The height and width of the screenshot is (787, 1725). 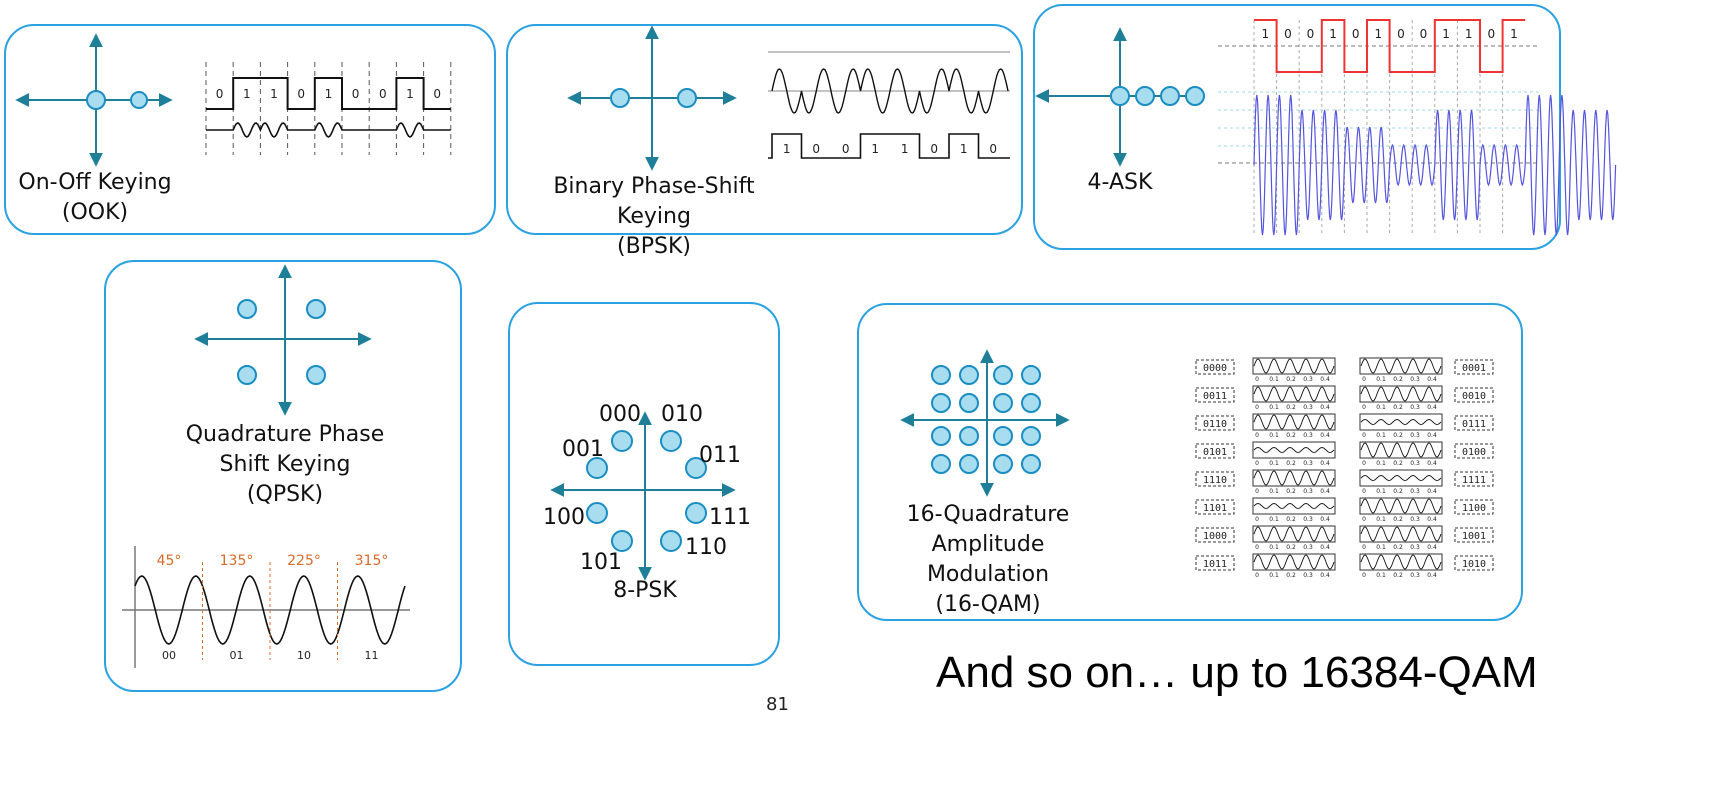 What do you see at coordinates (274, 94) in the screenshot?
I see `ook-bit-label: 1` at bounding box center [274, 94].